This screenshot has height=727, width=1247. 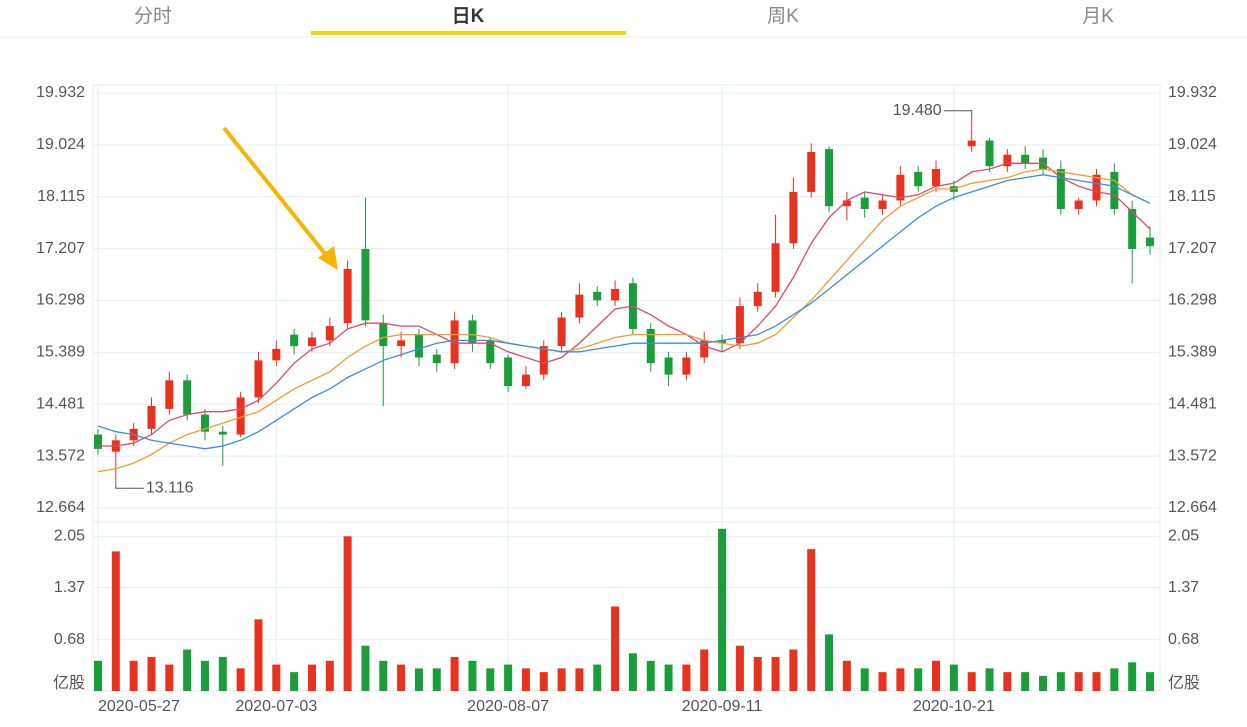 What do you see at coordinates (139, 706) in the screenshot?
I see `x-tick-label: 2020-05-27` at bounding box center [139, 706].